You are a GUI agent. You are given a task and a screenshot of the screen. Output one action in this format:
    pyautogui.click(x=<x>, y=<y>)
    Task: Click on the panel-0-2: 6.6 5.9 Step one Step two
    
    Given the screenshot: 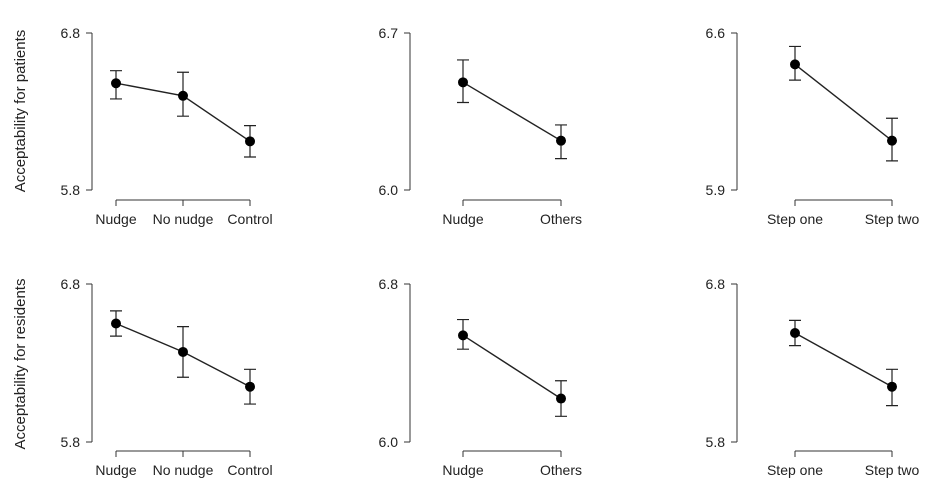 What is the action you would take?
    pyautogui.click(x=813, y=126)
    